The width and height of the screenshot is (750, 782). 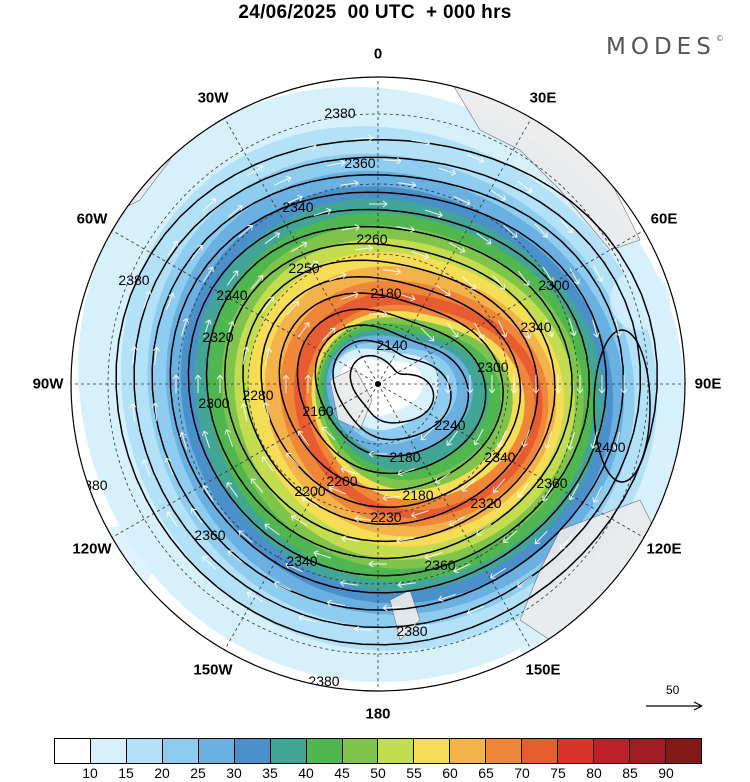 What do you see at coordinates (665, 47) in the screenshot?
I see `brand-logo: MODES©` at bounding box center [665, 47].